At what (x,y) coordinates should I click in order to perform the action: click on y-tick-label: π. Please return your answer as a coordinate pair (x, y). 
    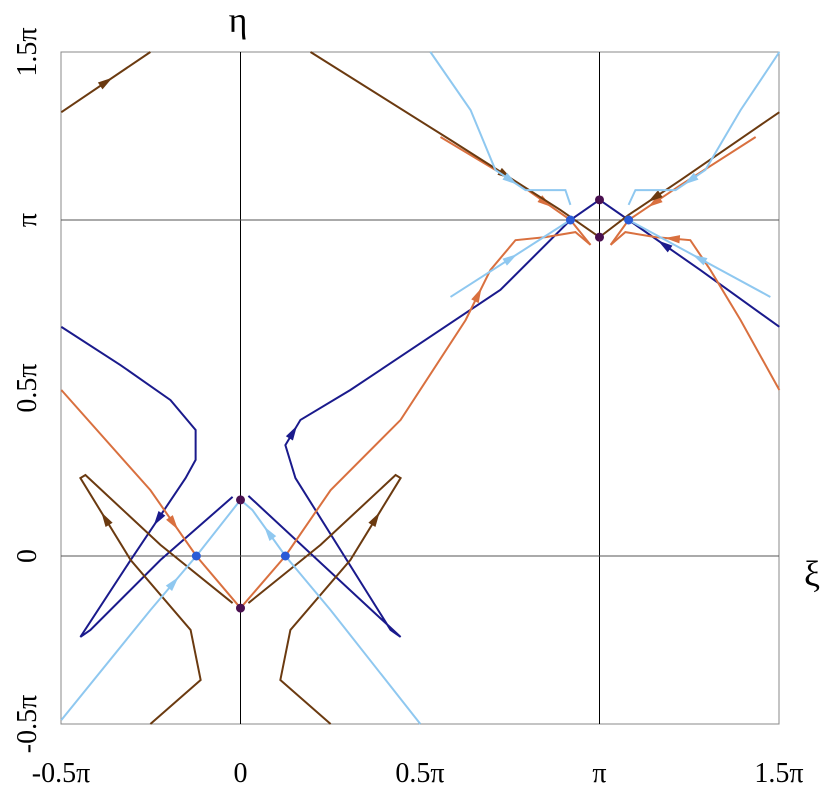
    Looking at the image, I should click on (27, 220).